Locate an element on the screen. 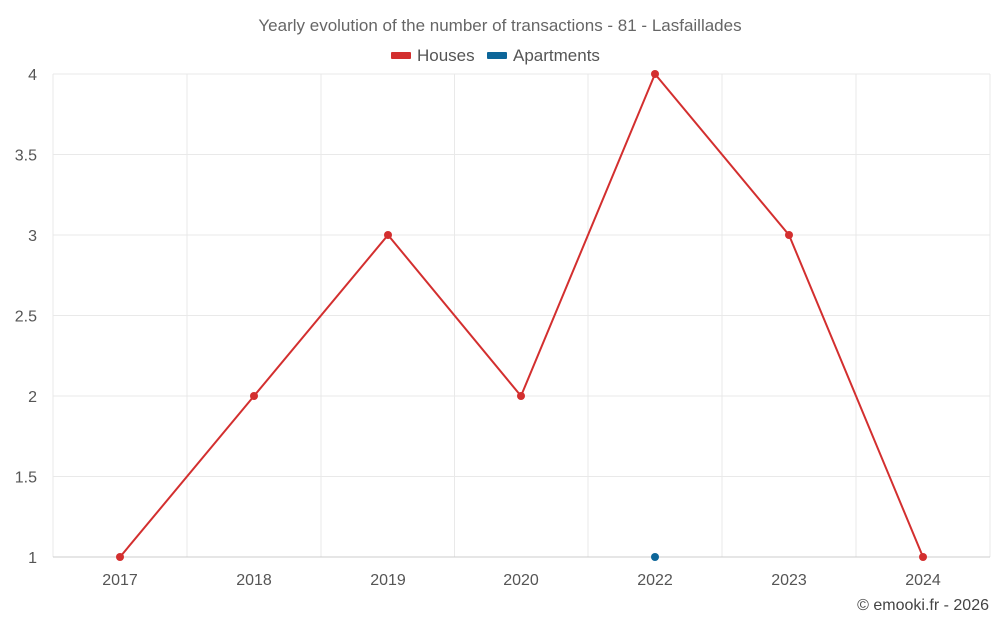 This screenshot has height=625, width=1000. legend-label-apartments: Apartments is located at coordinates (556, 55).